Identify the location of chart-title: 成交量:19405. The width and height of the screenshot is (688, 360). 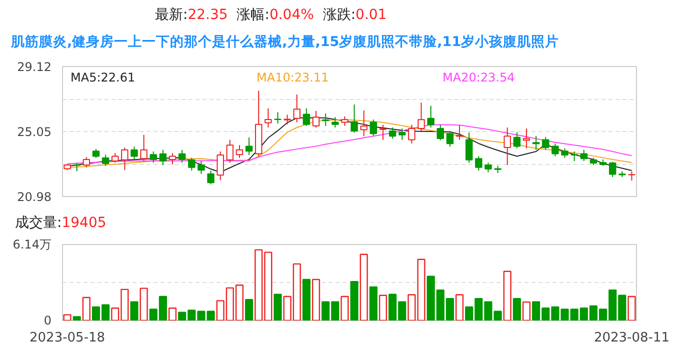
(60, 223).